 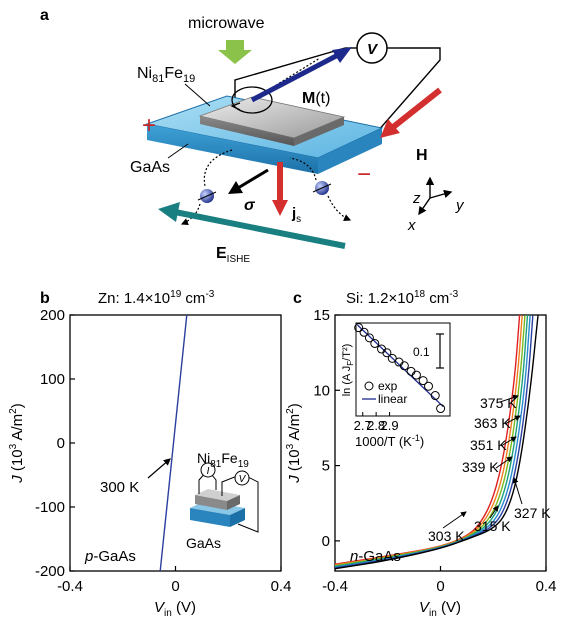 I want to click on nife-leader, so click(x=197, y=95).